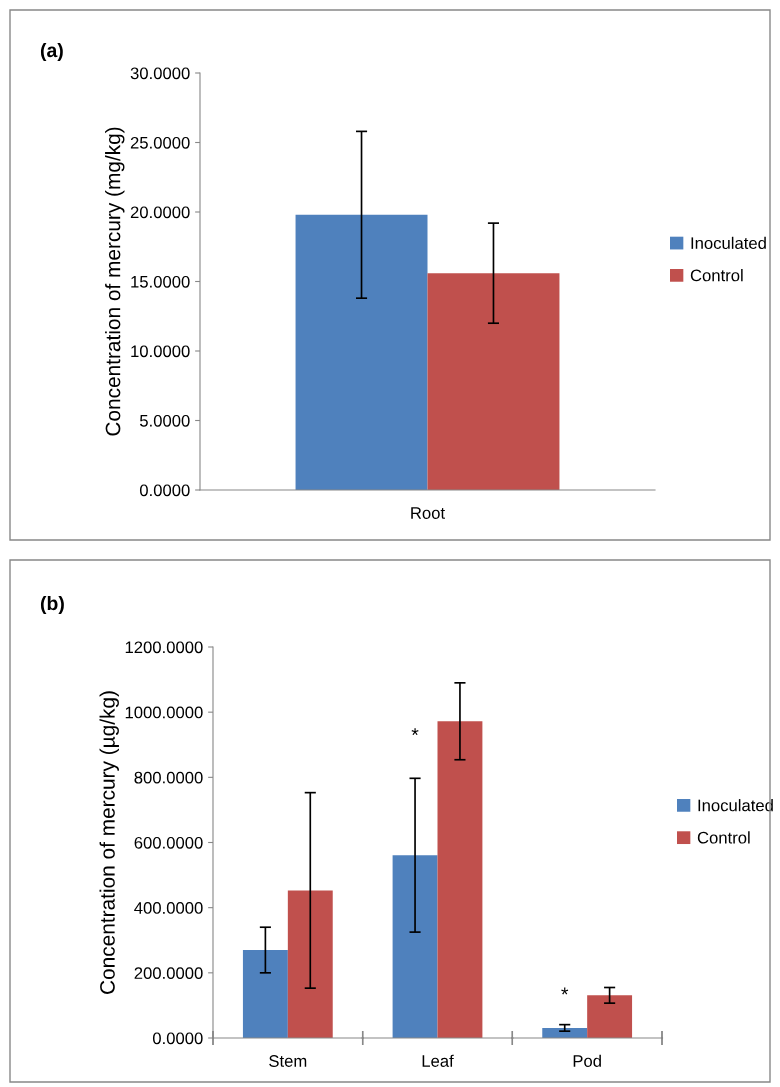 The height and width of the screenshot is (1087, 780). I want to click on y-tick-label: 200.0000, so click(168, 973).